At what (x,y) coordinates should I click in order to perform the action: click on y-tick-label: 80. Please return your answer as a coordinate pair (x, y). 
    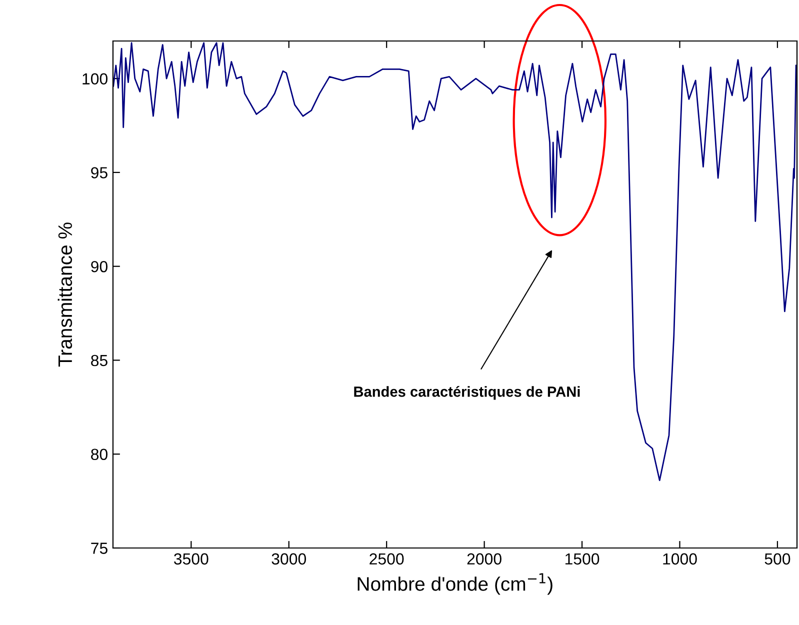
    Looking at the image, I should click on (99, 454).